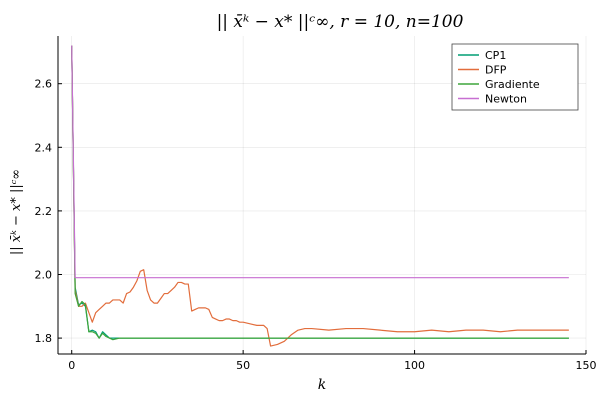 The width and height of the screenshot is (600, 404). Describe the element at coordinates (44, 275) in the screenshot. I see `y-tick-label: 2.0` at that location.